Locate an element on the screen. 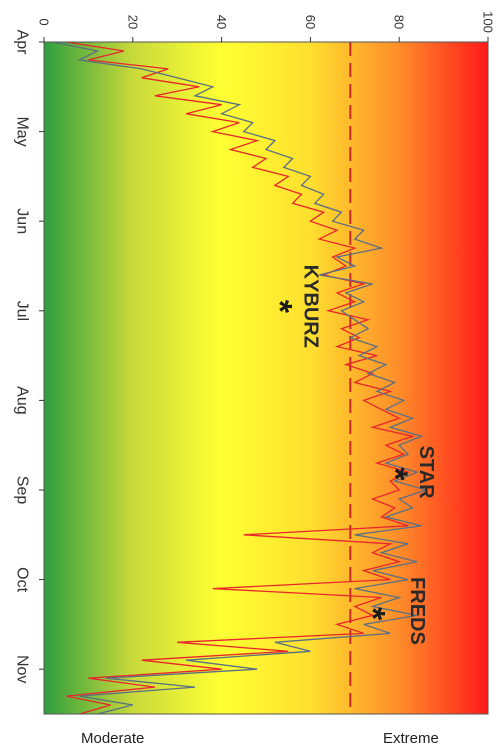  marker-3: * is located at coordinates (373, 614).